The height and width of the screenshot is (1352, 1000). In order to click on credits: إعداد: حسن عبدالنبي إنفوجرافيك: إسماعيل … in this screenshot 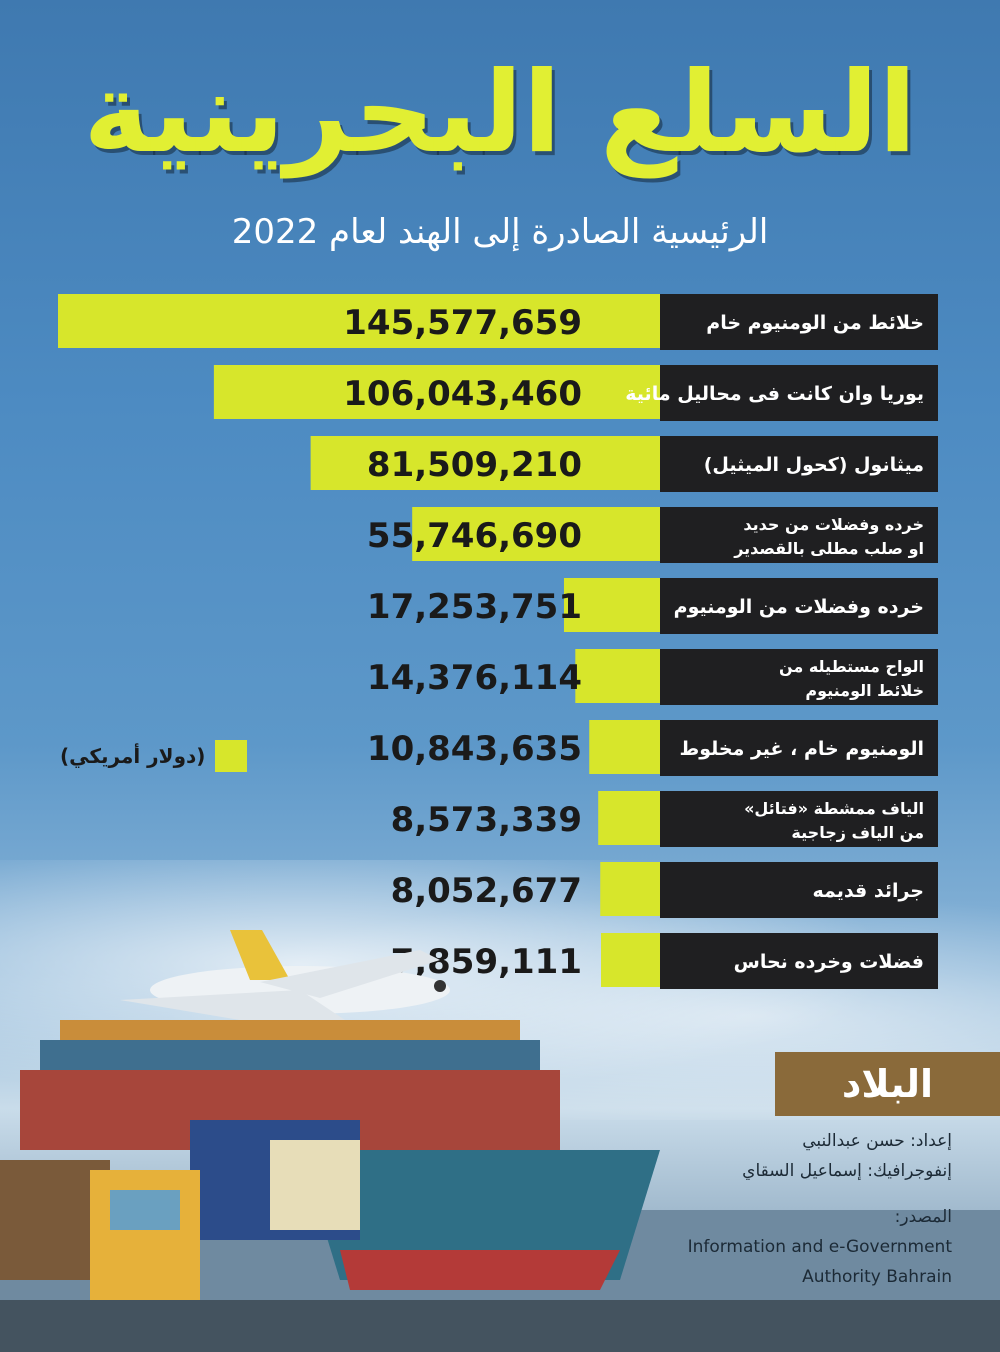, I will do `click(762, 1209)`.